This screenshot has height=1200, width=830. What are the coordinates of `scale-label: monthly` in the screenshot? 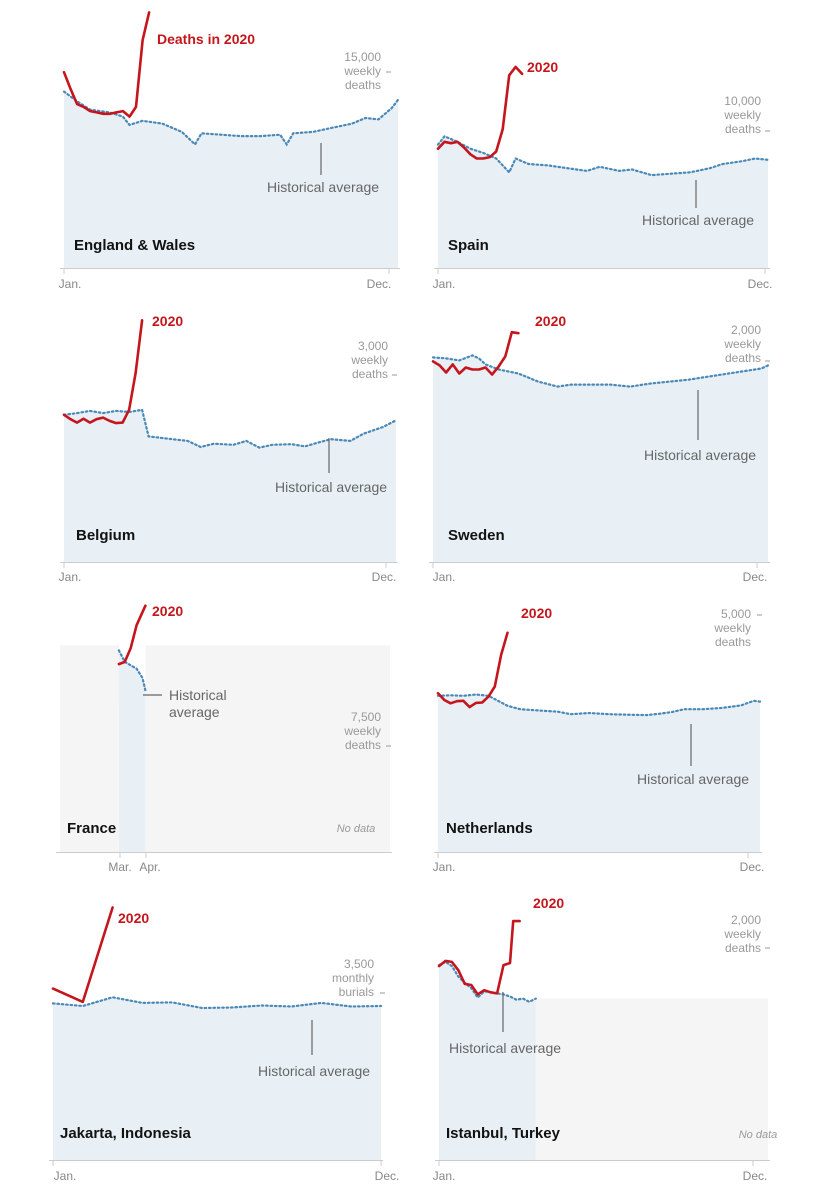 It's located at (353, 978).